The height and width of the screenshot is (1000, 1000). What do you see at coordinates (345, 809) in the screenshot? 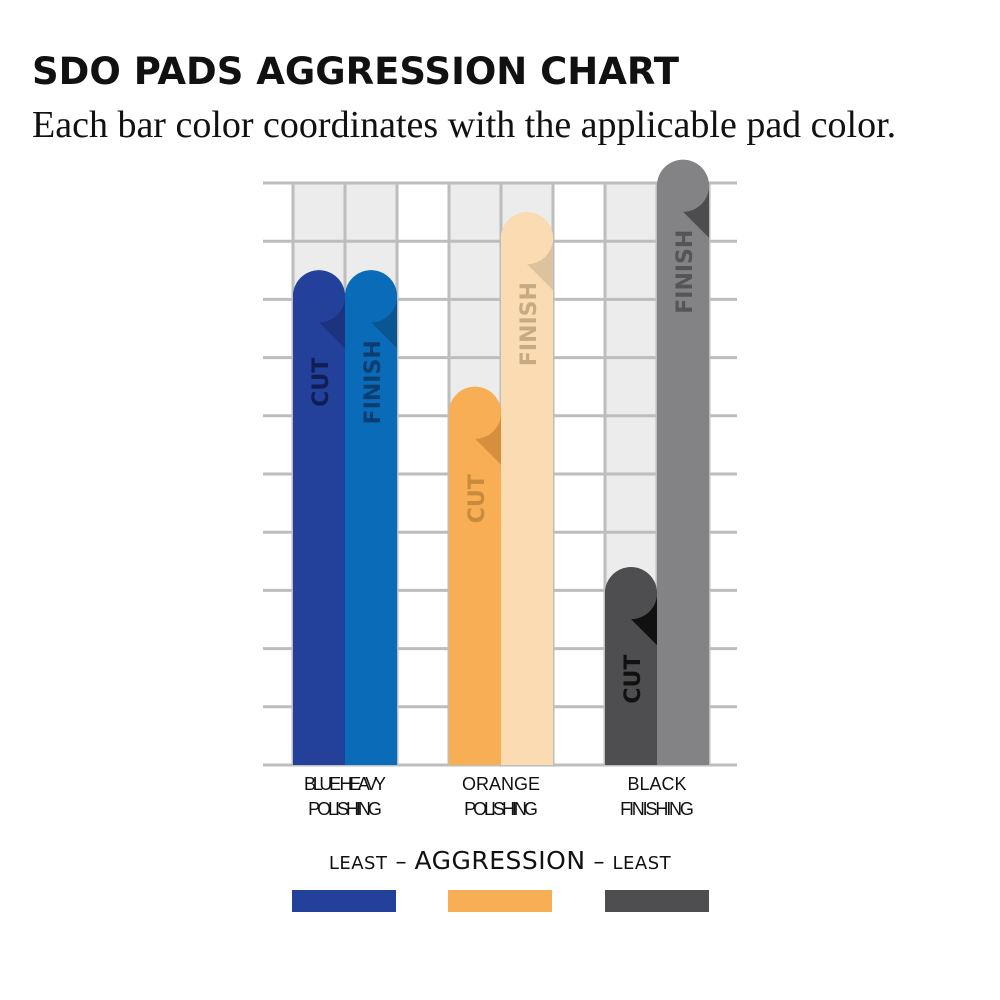
I see `category-label-0-line2: POLISHING` at bounding box center [345, 809].